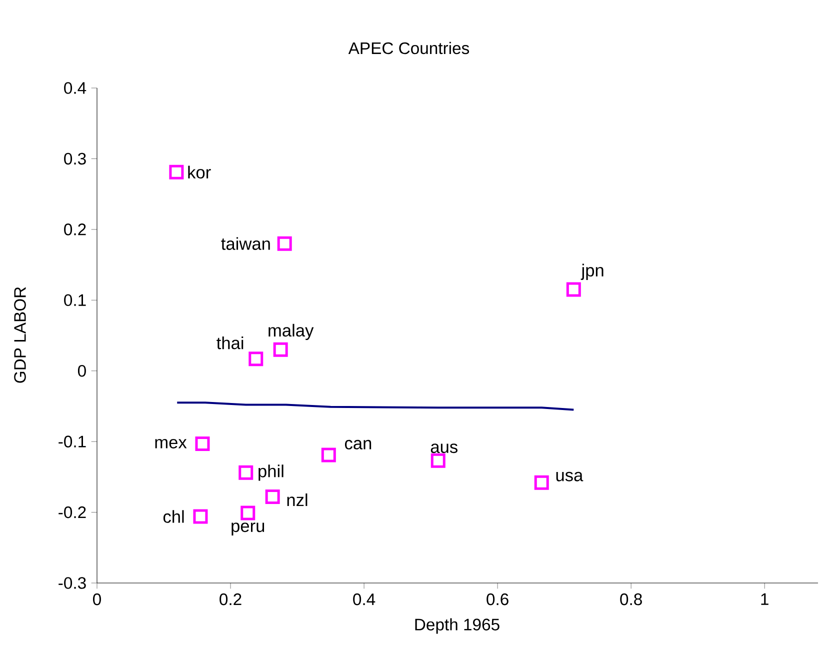 The image size is (819, 669). What do you see at coordinates (631, 599) in the screenshot?
I see `x-tick-label: 0.8` at bounding box center [631, 599].